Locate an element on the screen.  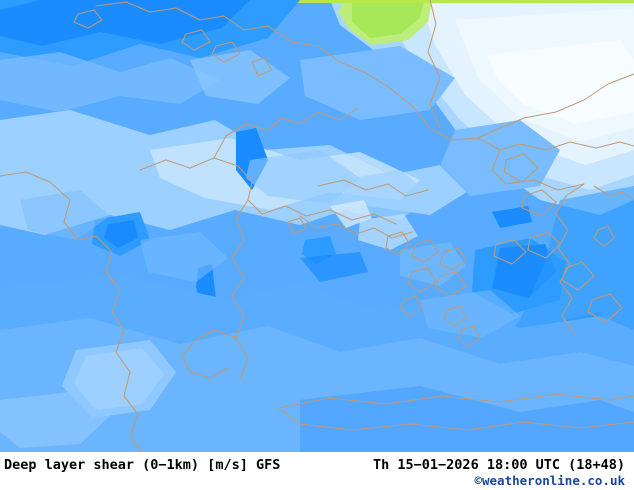
lake-prespa is located at coordinates (196, 40).